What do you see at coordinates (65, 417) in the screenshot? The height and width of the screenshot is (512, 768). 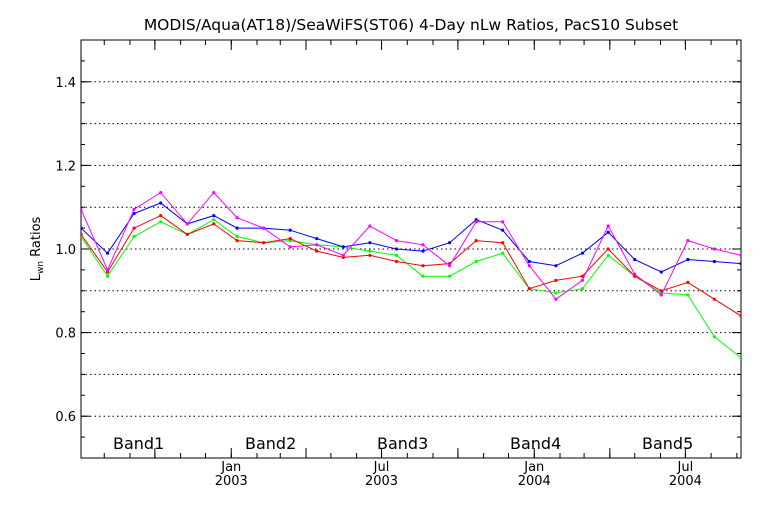 I see `y-tick-label: 0.6` at bounding box center [65, 417].